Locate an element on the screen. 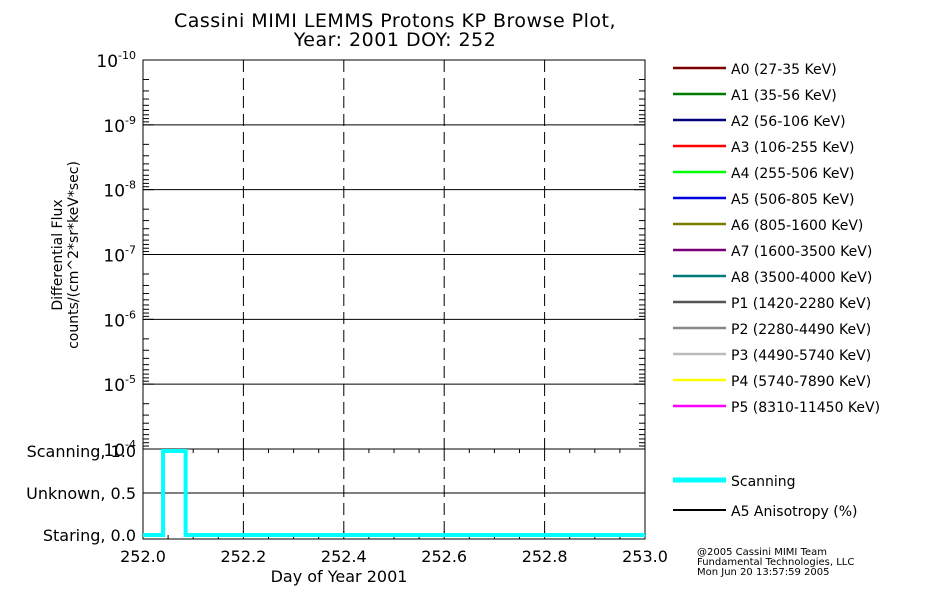  y-tick-label: 10⁻⁹ is located at coordinates (119, 125).